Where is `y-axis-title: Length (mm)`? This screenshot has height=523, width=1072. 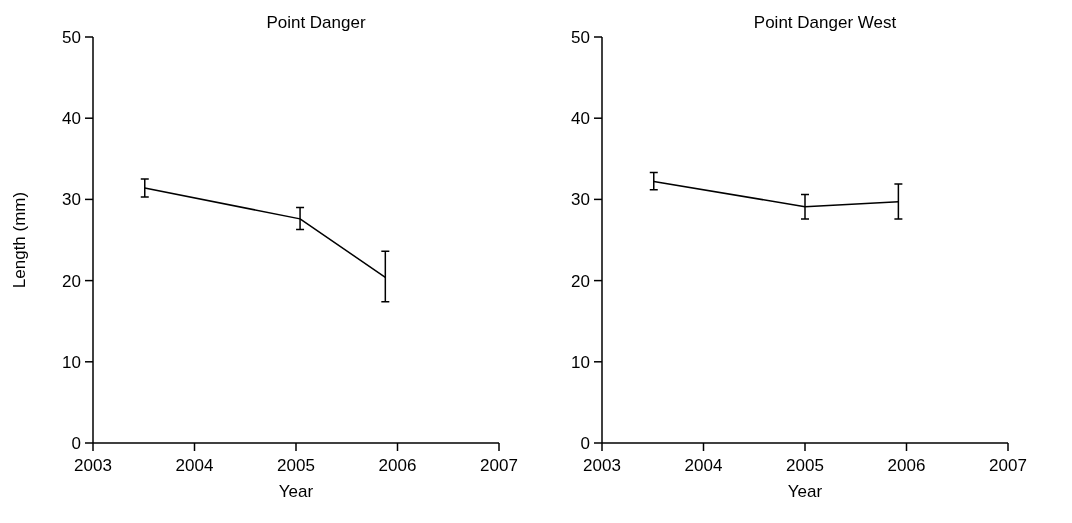 y-axis-title: Length (mm) is located at coordinates (19, 240).